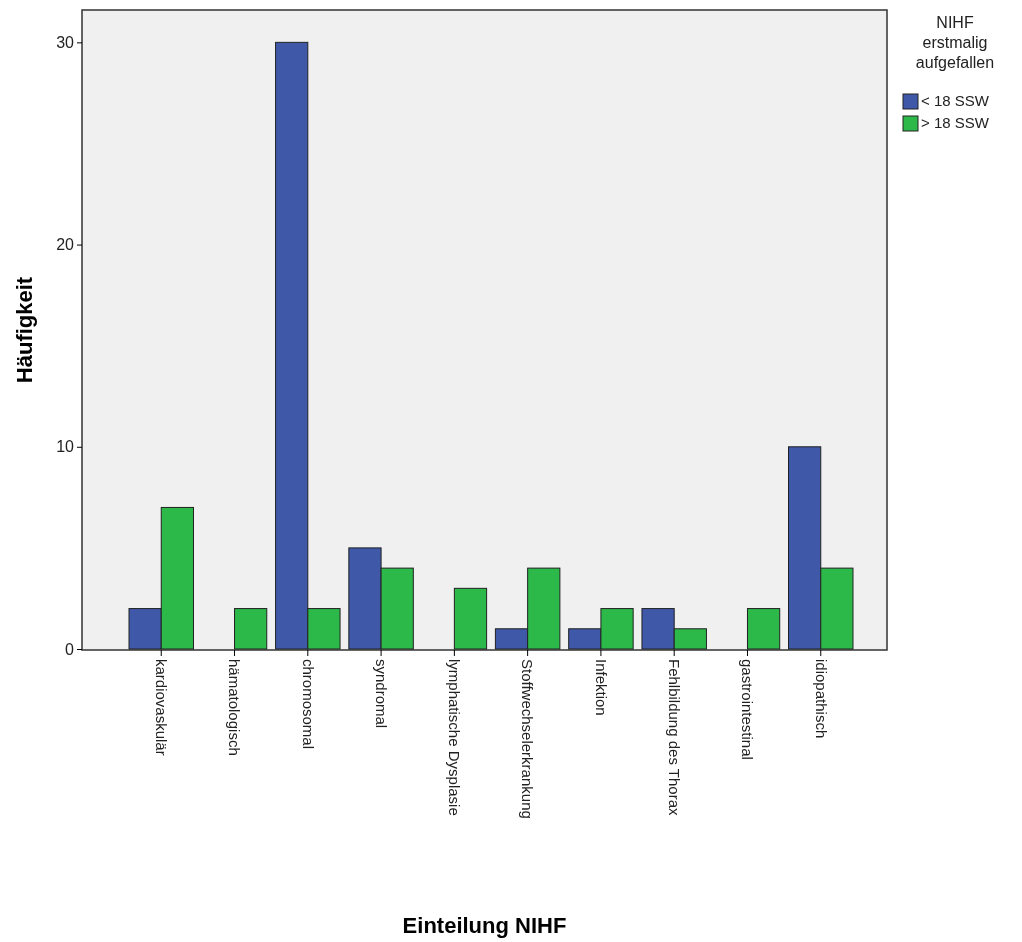  Describe the element at coordinates (308, 704) in the screenshot. I see `x-tick-label: chromosomal` at that location.